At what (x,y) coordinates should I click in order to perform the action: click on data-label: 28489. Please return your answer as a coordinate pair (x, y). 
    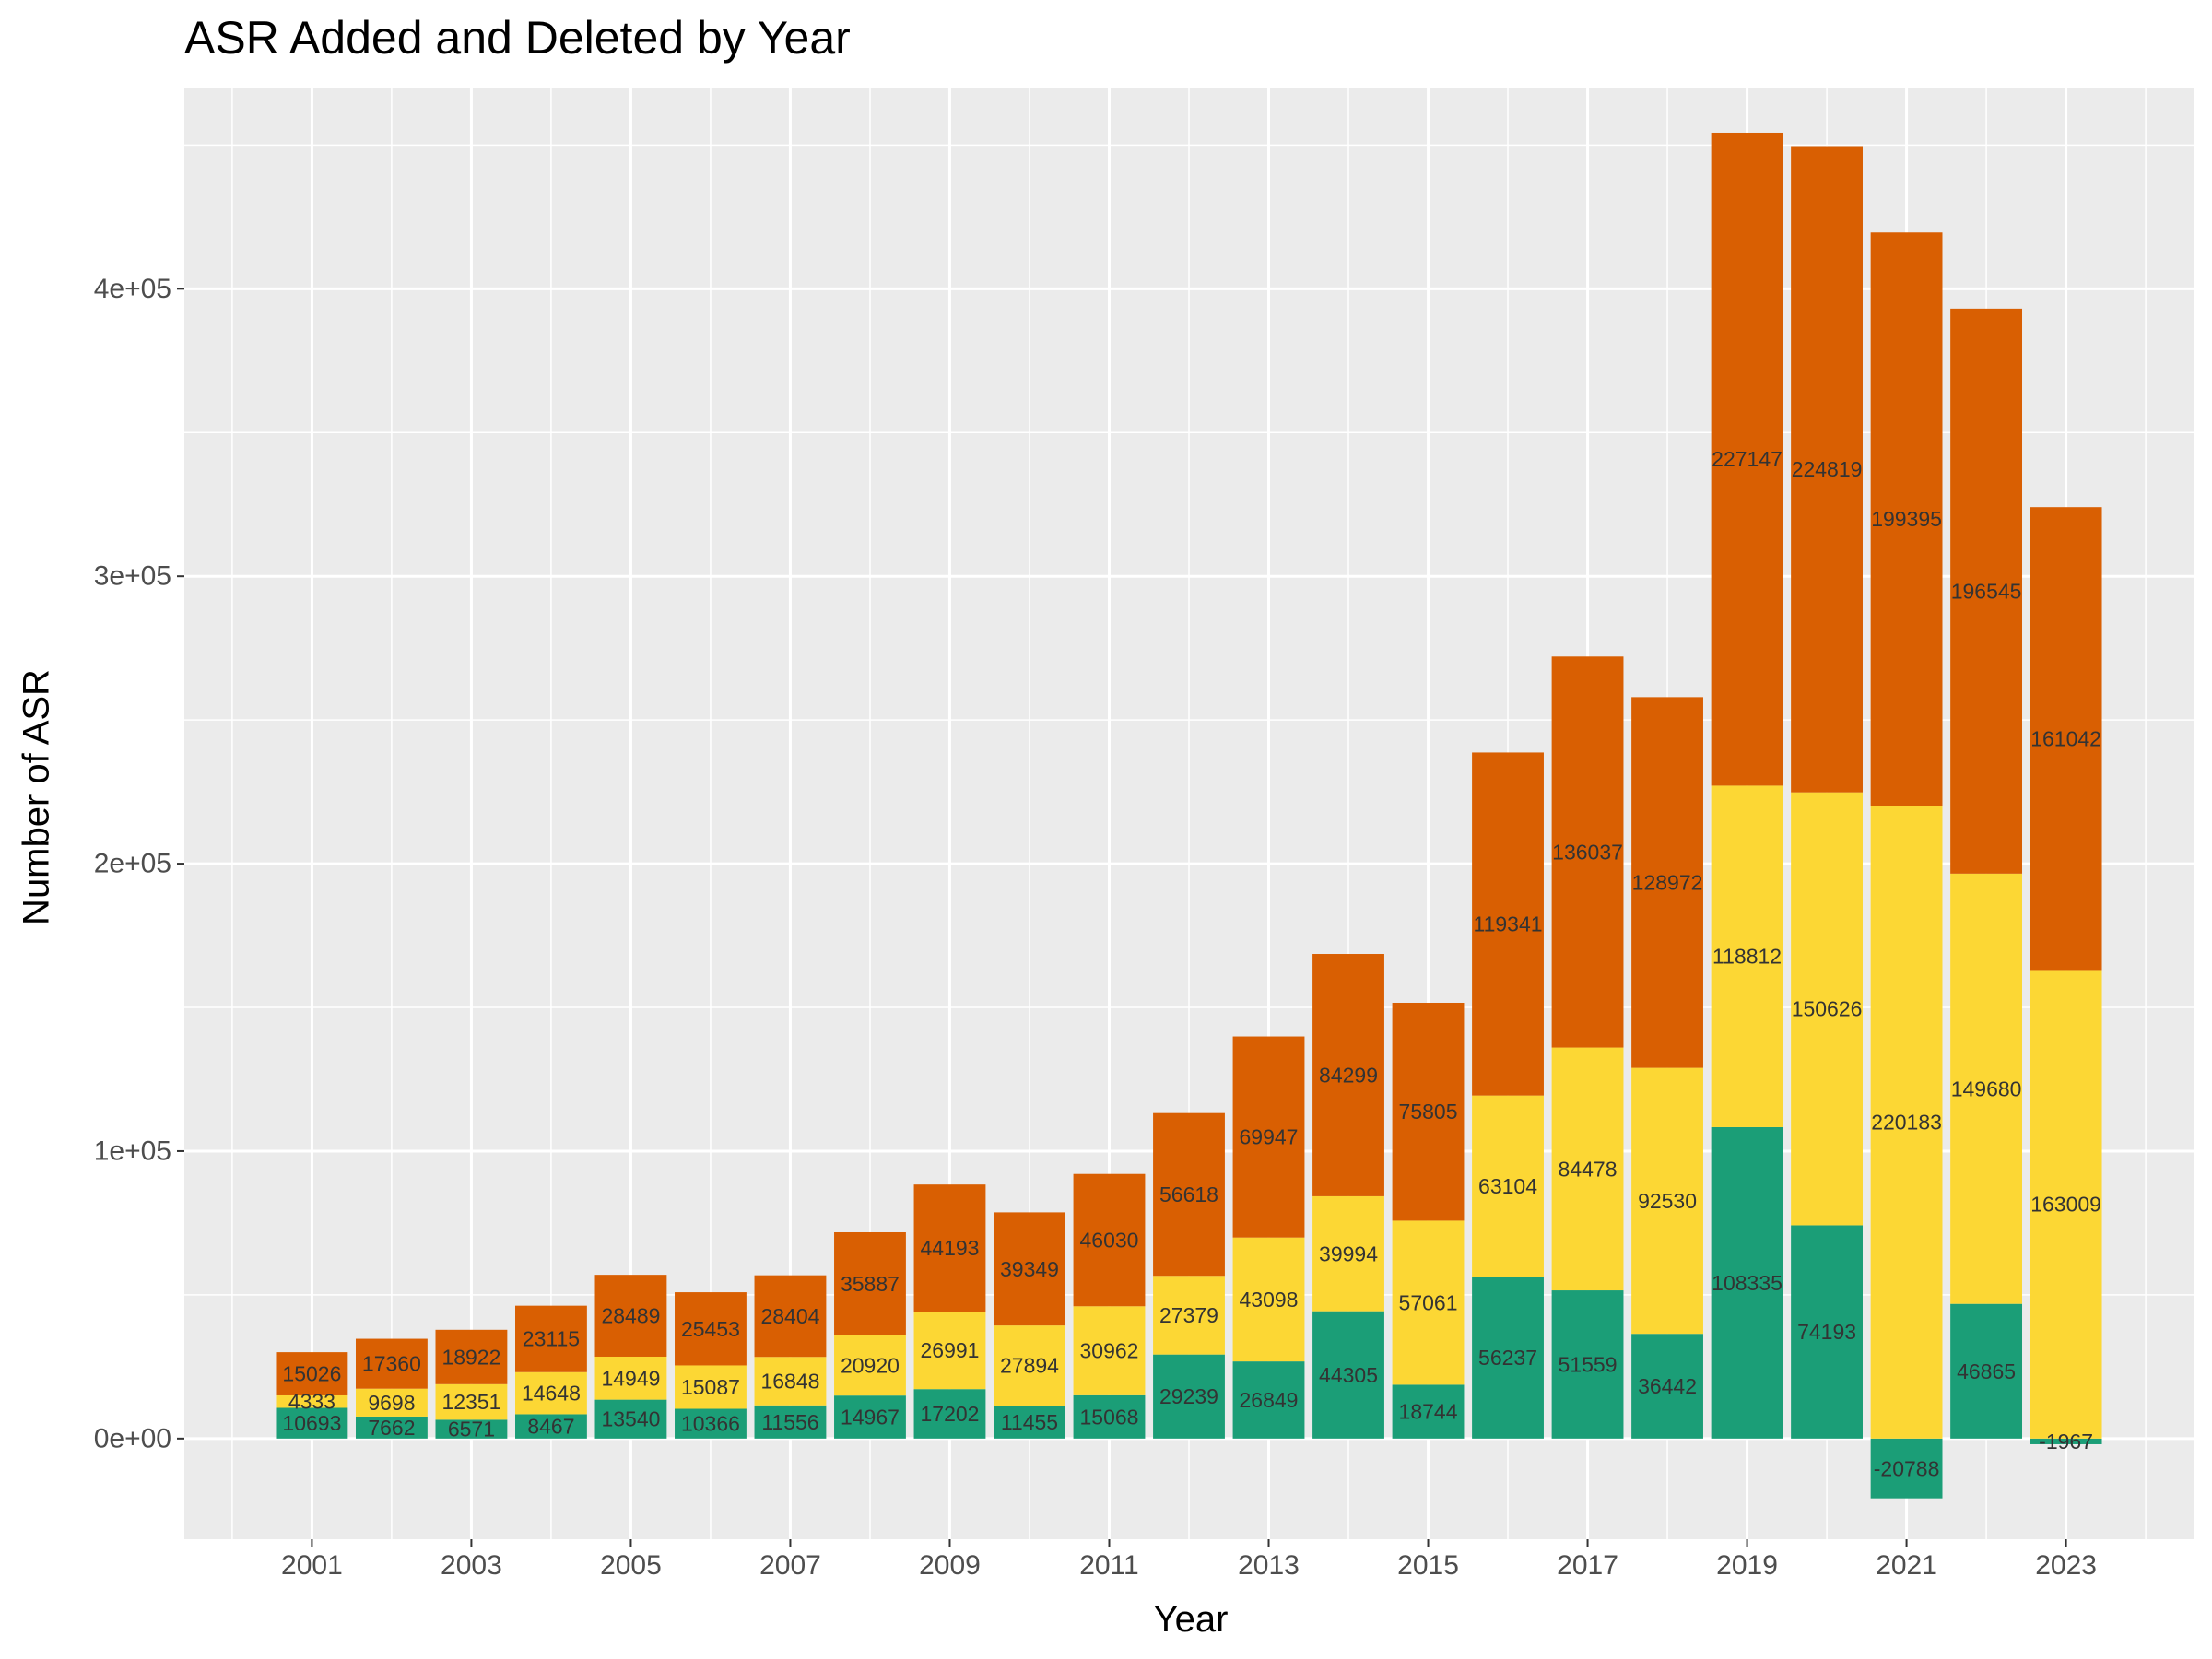
    Looking at the image, I should click on (630, 1316).